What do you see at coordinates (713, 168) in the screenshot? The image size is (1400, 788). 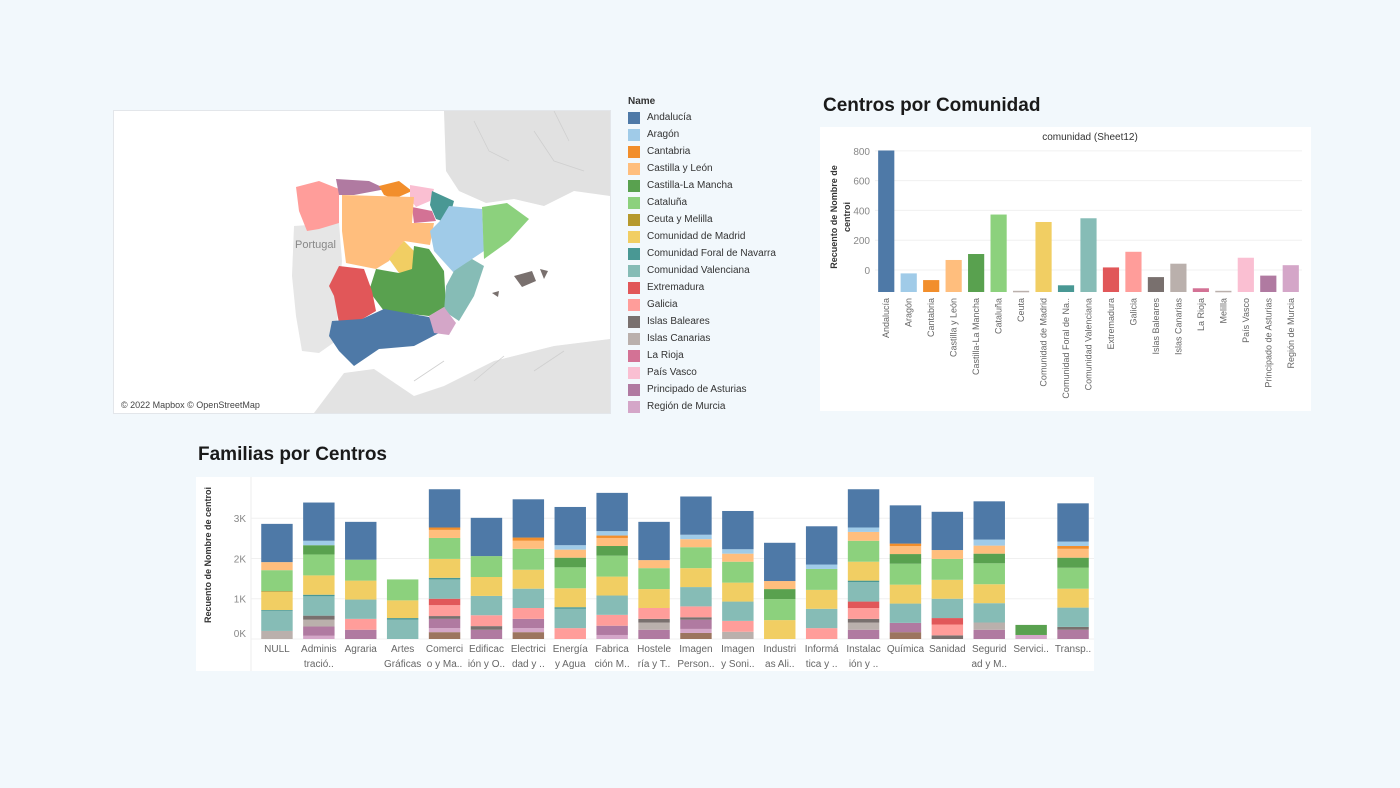 I see `legend-item: Castilla y León` at bounding box center [713, 168].